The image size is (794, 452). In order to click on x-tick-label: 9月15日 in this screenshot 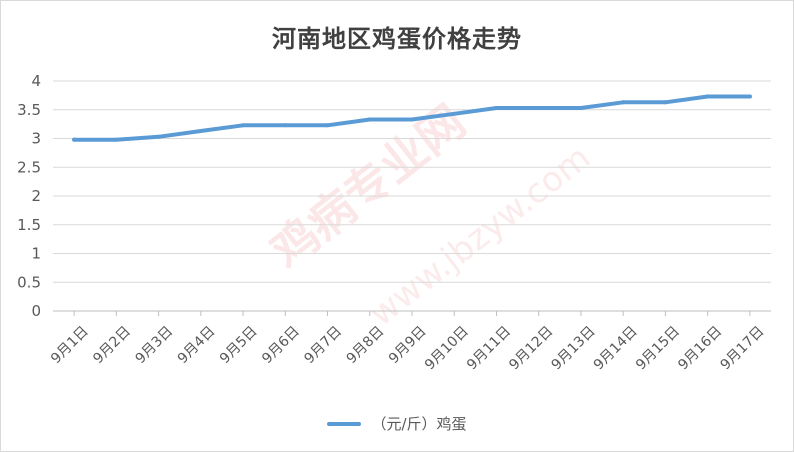, I will do `click(658, 348)`.